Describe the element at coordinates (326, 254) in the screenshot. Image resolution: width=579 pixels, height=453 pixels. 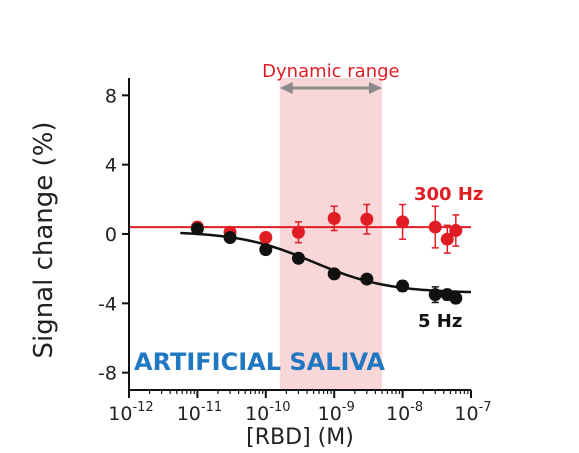
I see `data-points-layer` at that location.